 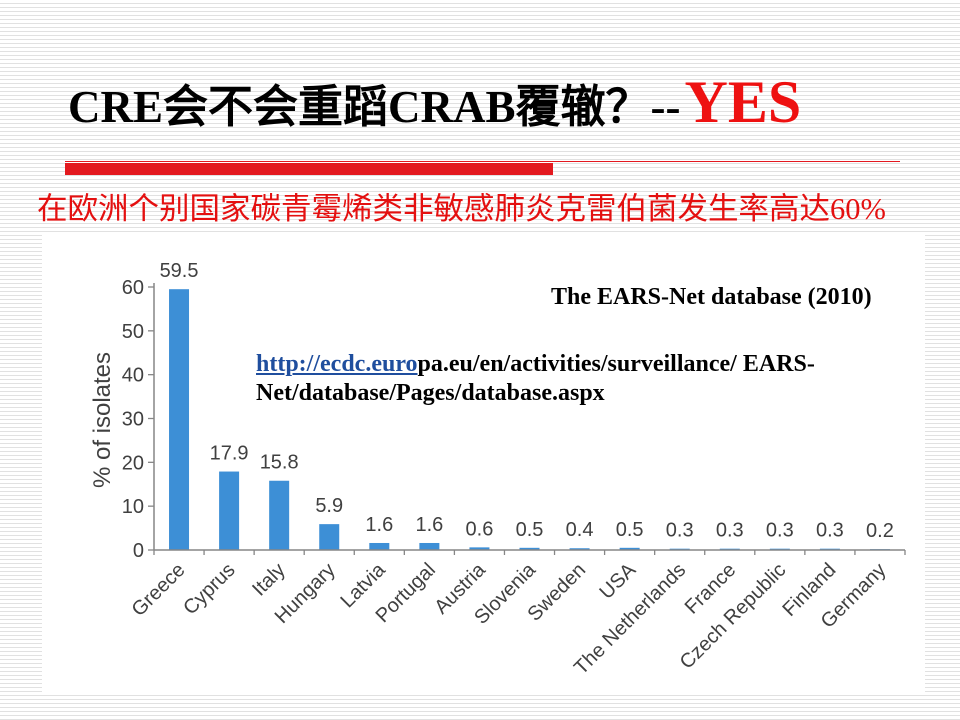 I want to click on y-tick-label: 40, so click(x=133, y=376).